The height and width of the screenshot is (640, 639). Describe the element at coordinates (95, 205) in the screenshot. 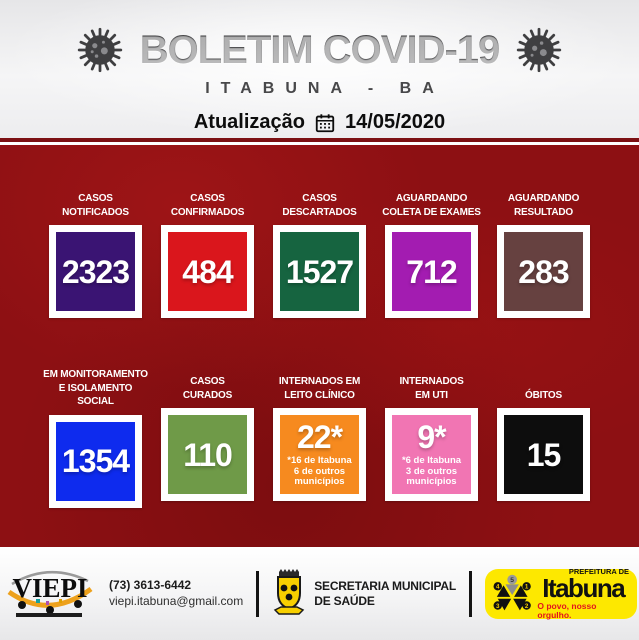

I see `stat-label: CASOS NOTIFICADOS` at that location.